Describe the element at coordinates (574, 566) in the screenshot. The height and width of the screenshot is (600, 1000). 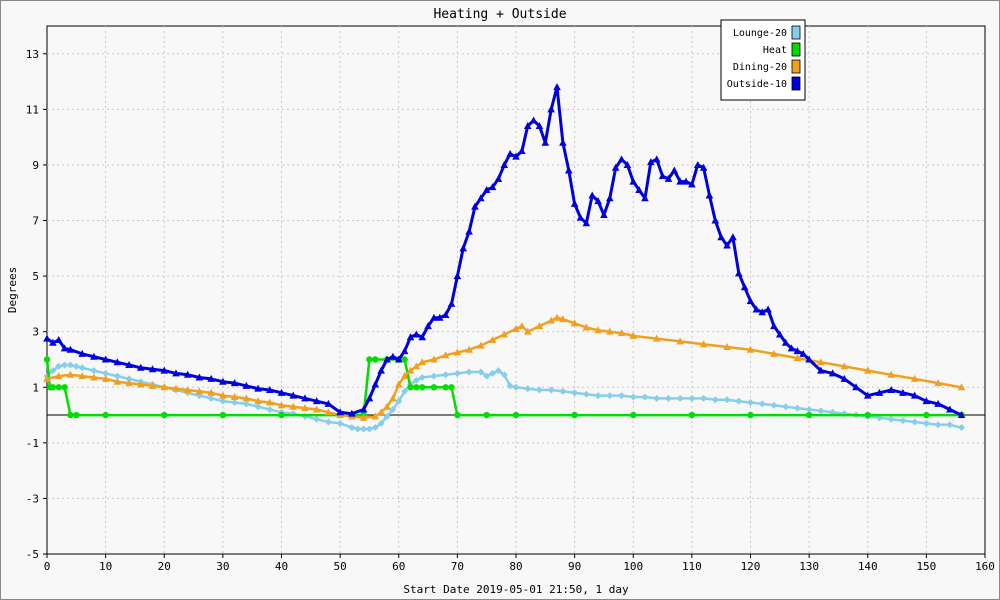
I see `x-tick-label: 90` at that location.